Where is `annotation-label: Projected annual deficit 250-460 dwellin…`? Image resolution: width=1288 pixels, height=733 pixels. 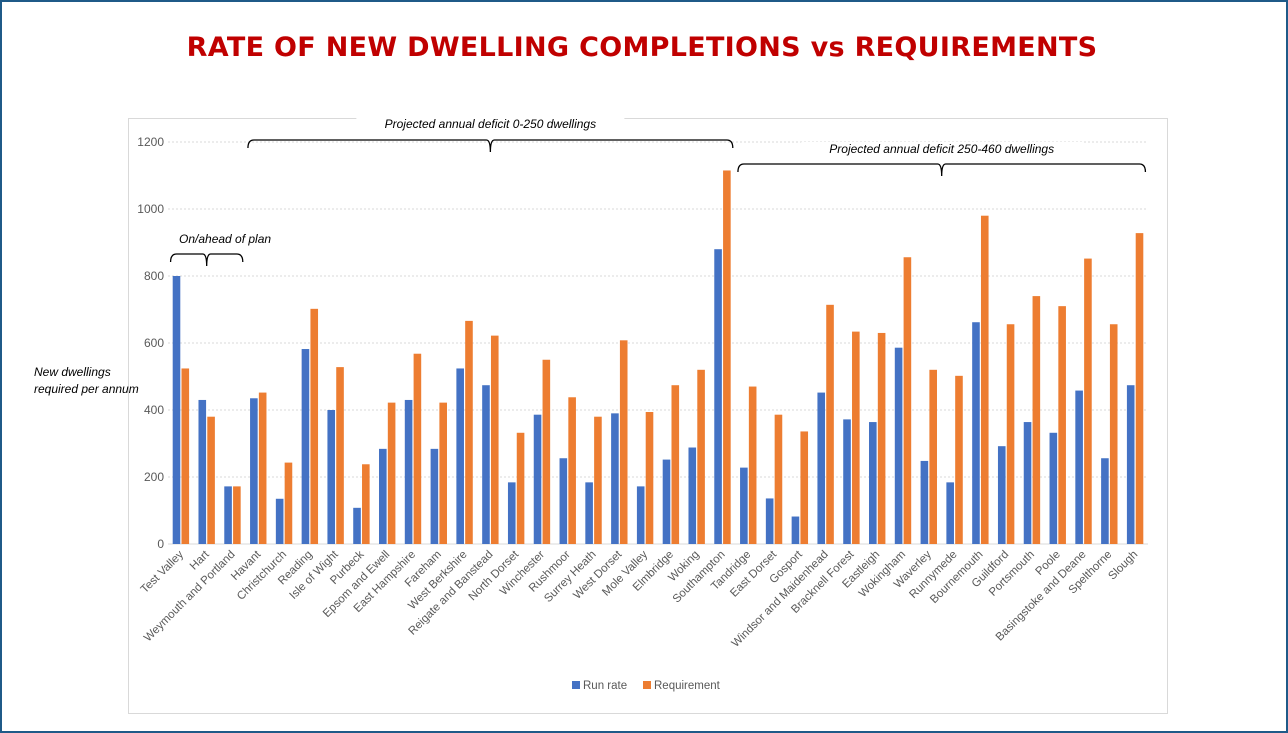
annotation-label: Projected annual deficit 250-460 dwellin… is located at coordinates (941, 149).